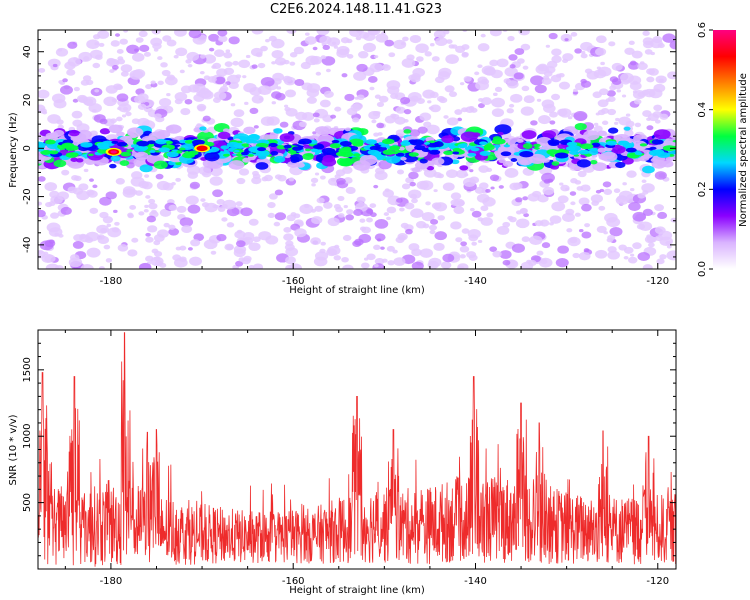 This screenshot has width=750, height=600. What do you see at coordinates (293, 581) in the screenshot?
I see `snr-x-tick-label: -160` at bounding box center [293, 581].